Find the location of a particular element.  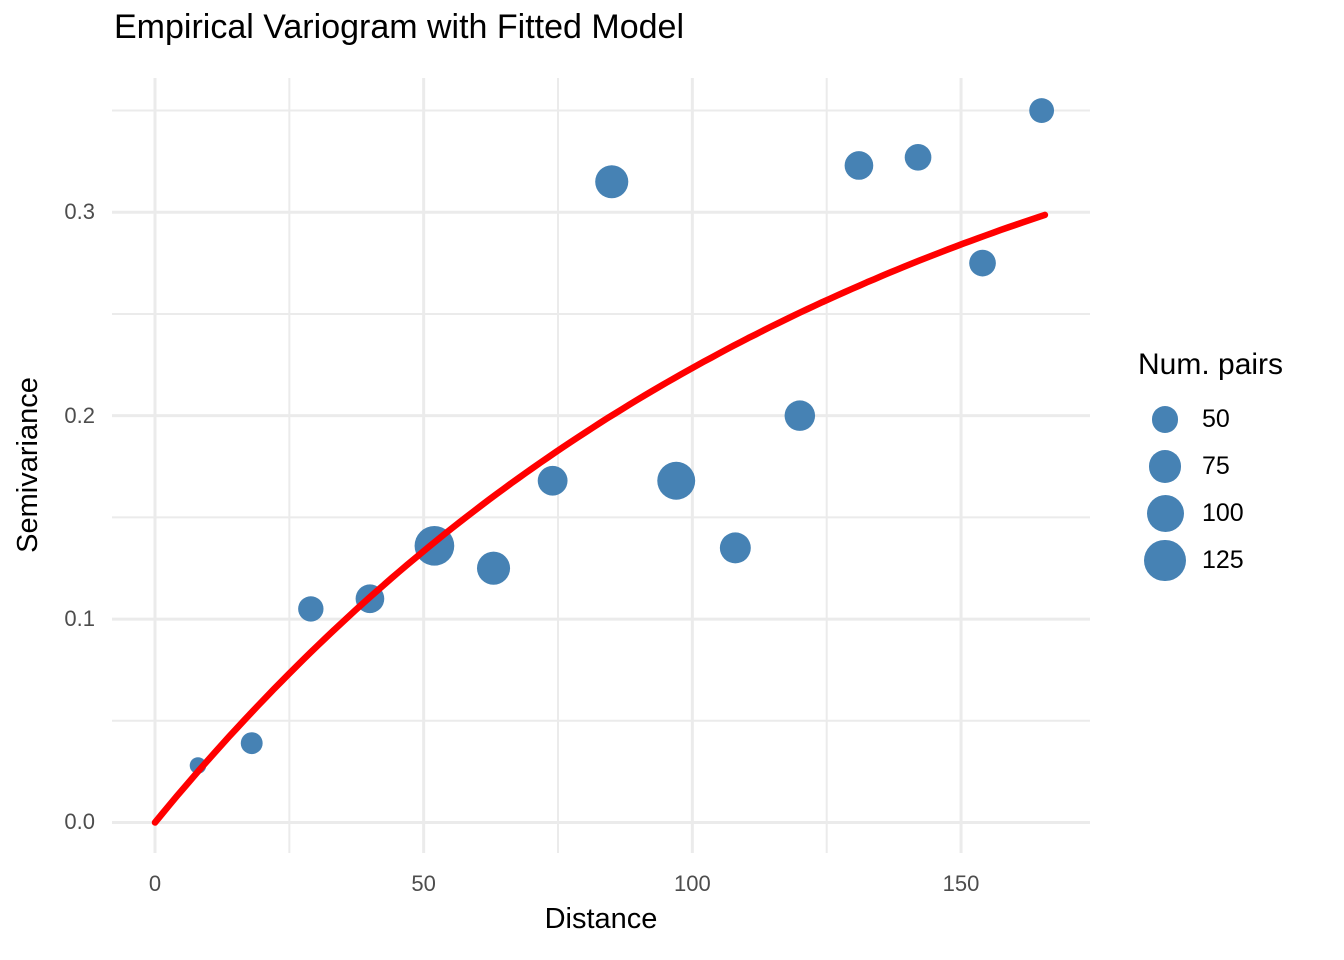

x-tick-label: 100 is located at coordinates (692, 883).